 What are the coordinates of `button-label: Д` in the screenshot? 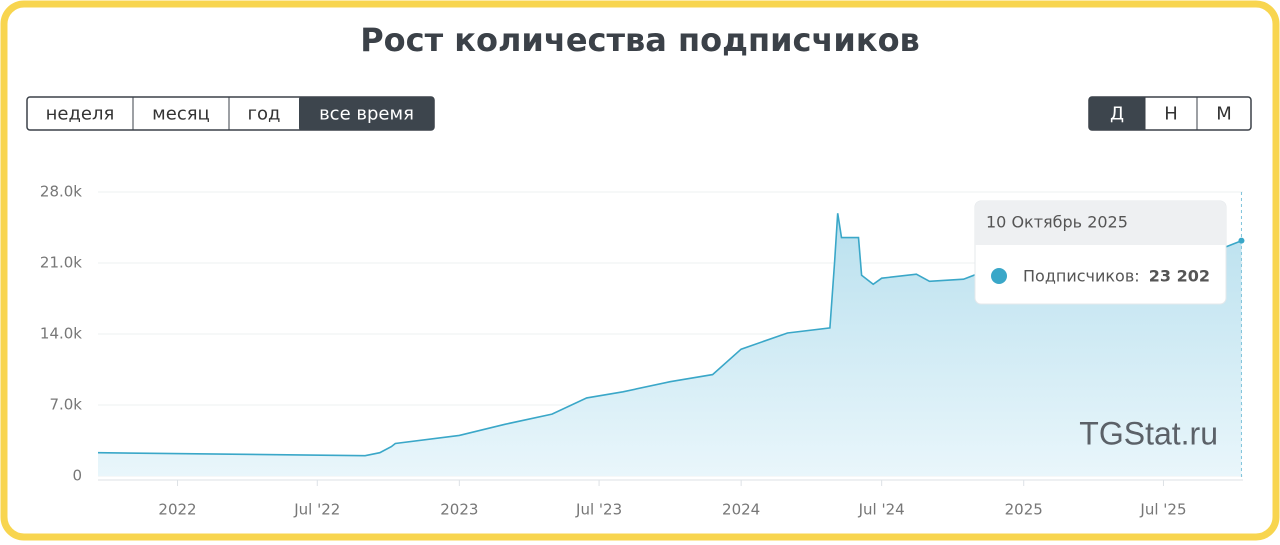 It's located at (1117, 114).